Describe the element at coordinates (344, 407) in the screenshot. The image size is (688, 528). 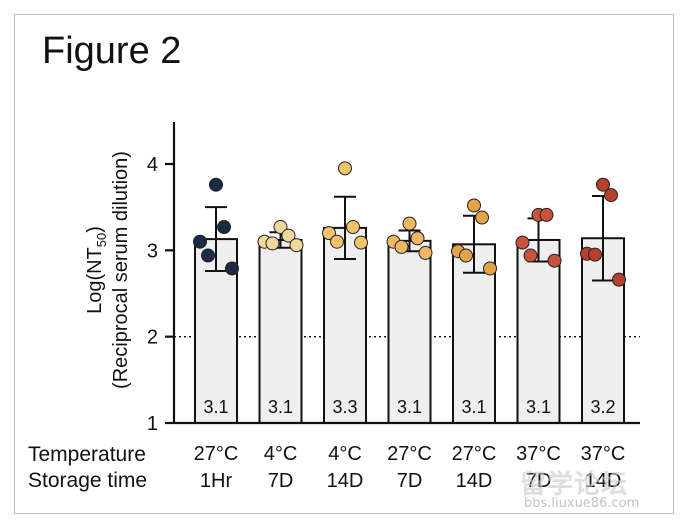
I see `bar-value-label: 3.3` at that location.